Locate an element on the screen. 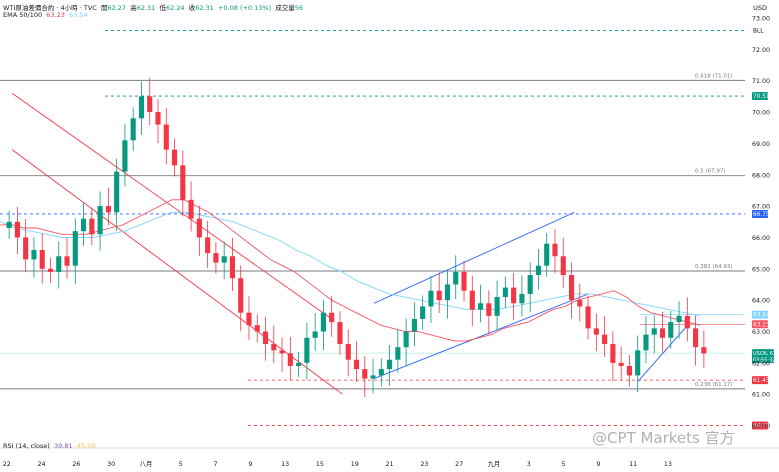  price-marker-text: 63.54 is located at coordinates (761, 316).